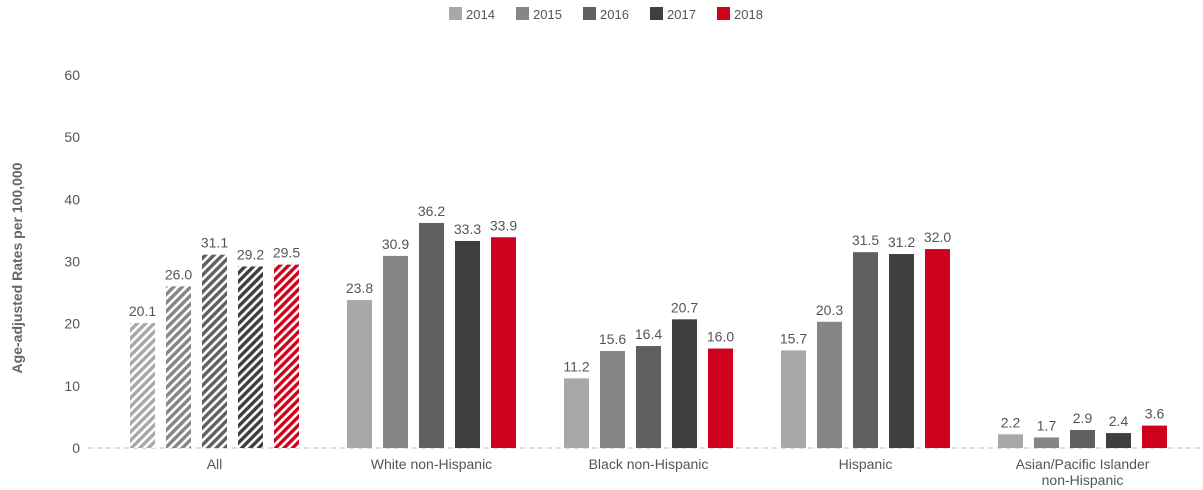  Describe the element at coordinates (76, 448) in the screenshot. I see `y-tick-label: 0` at that location.